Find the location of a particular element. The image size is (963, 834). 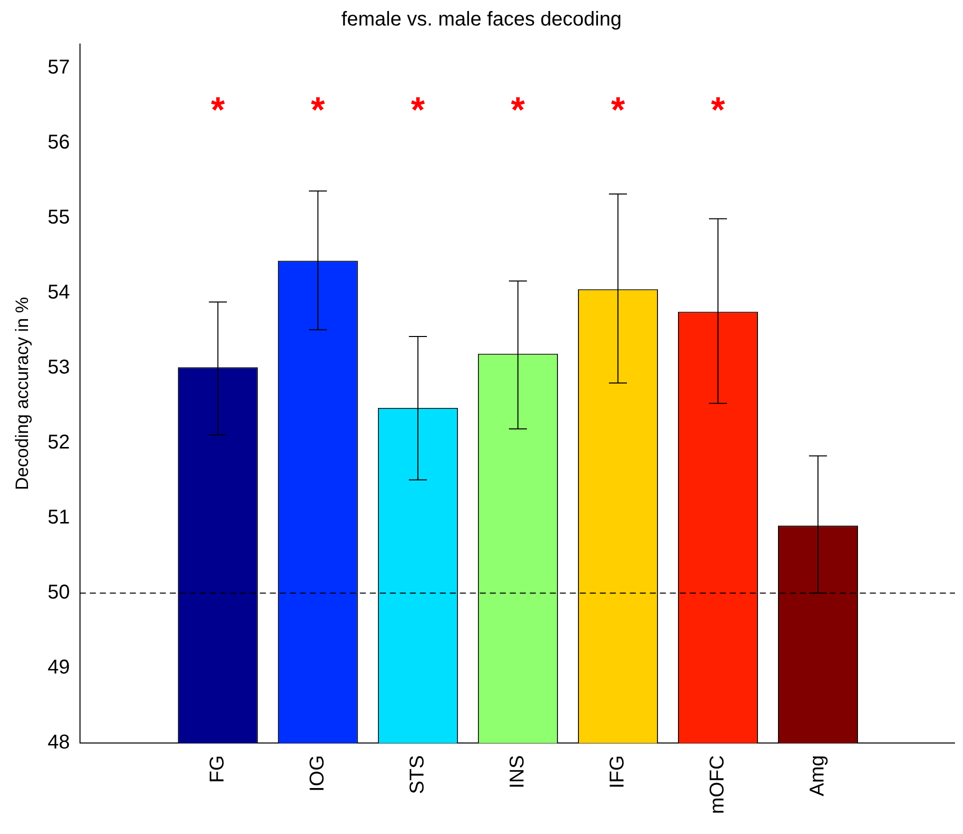

x-tick-label: FG is located at coordinates (217, 769).